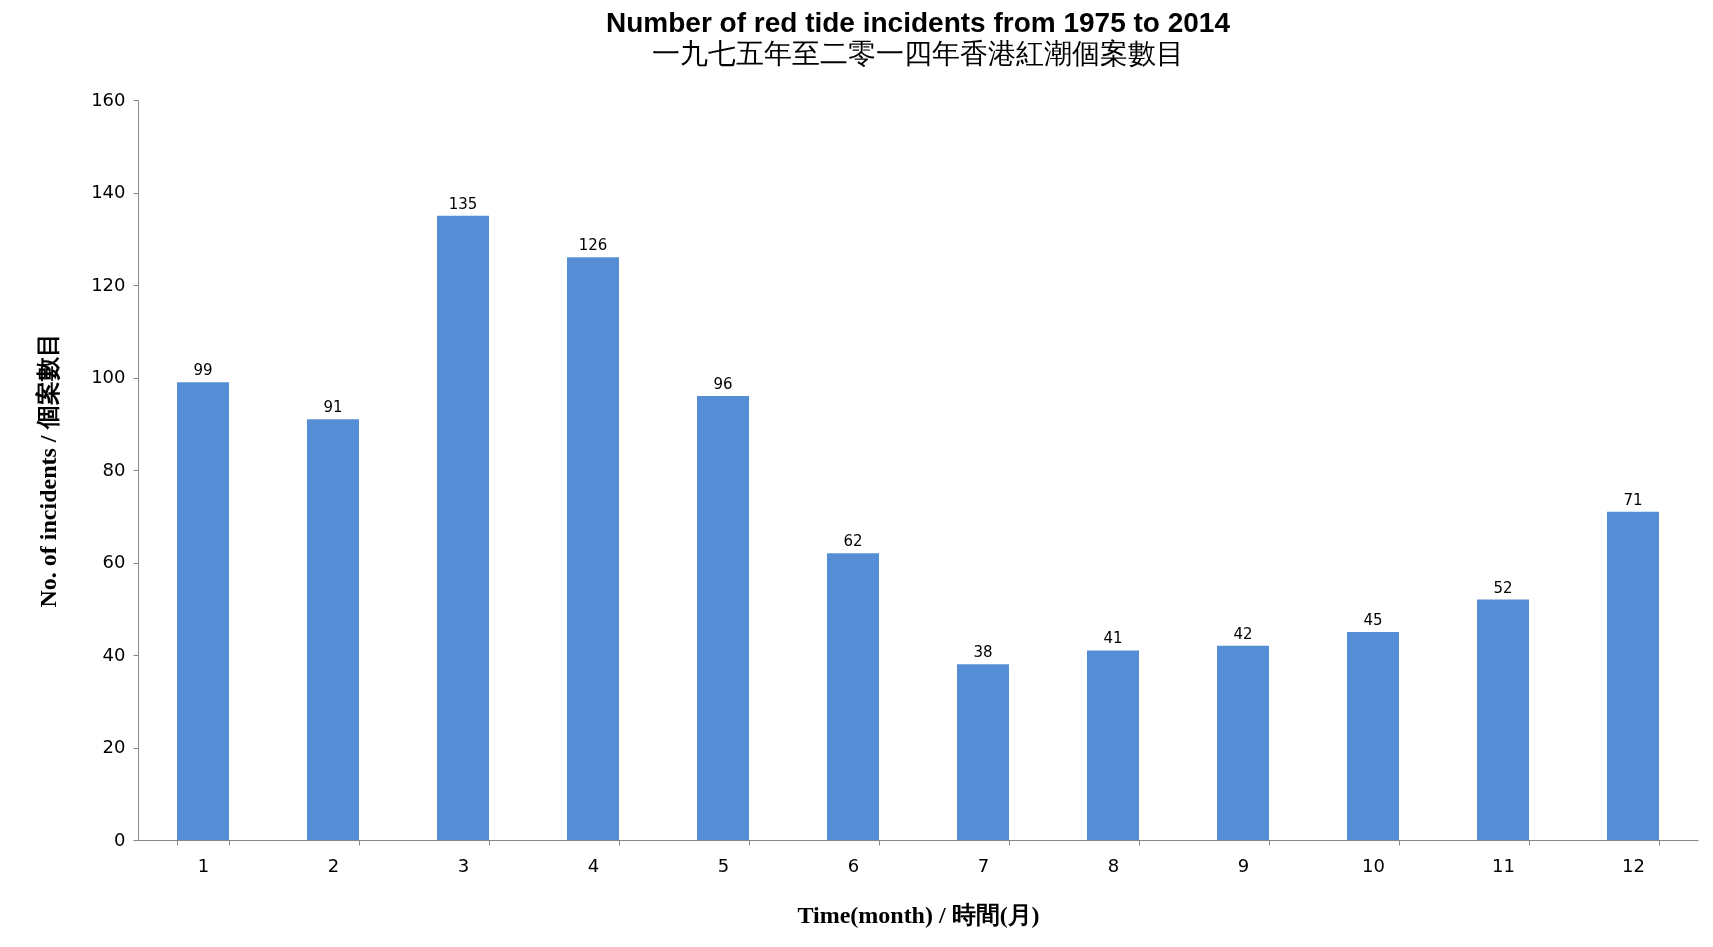  What do you see at coordinates (48, 470) in the screenshot?
I see `y-axis-title: No. of incidents / 個案數目` at bounding box center [48, 470].